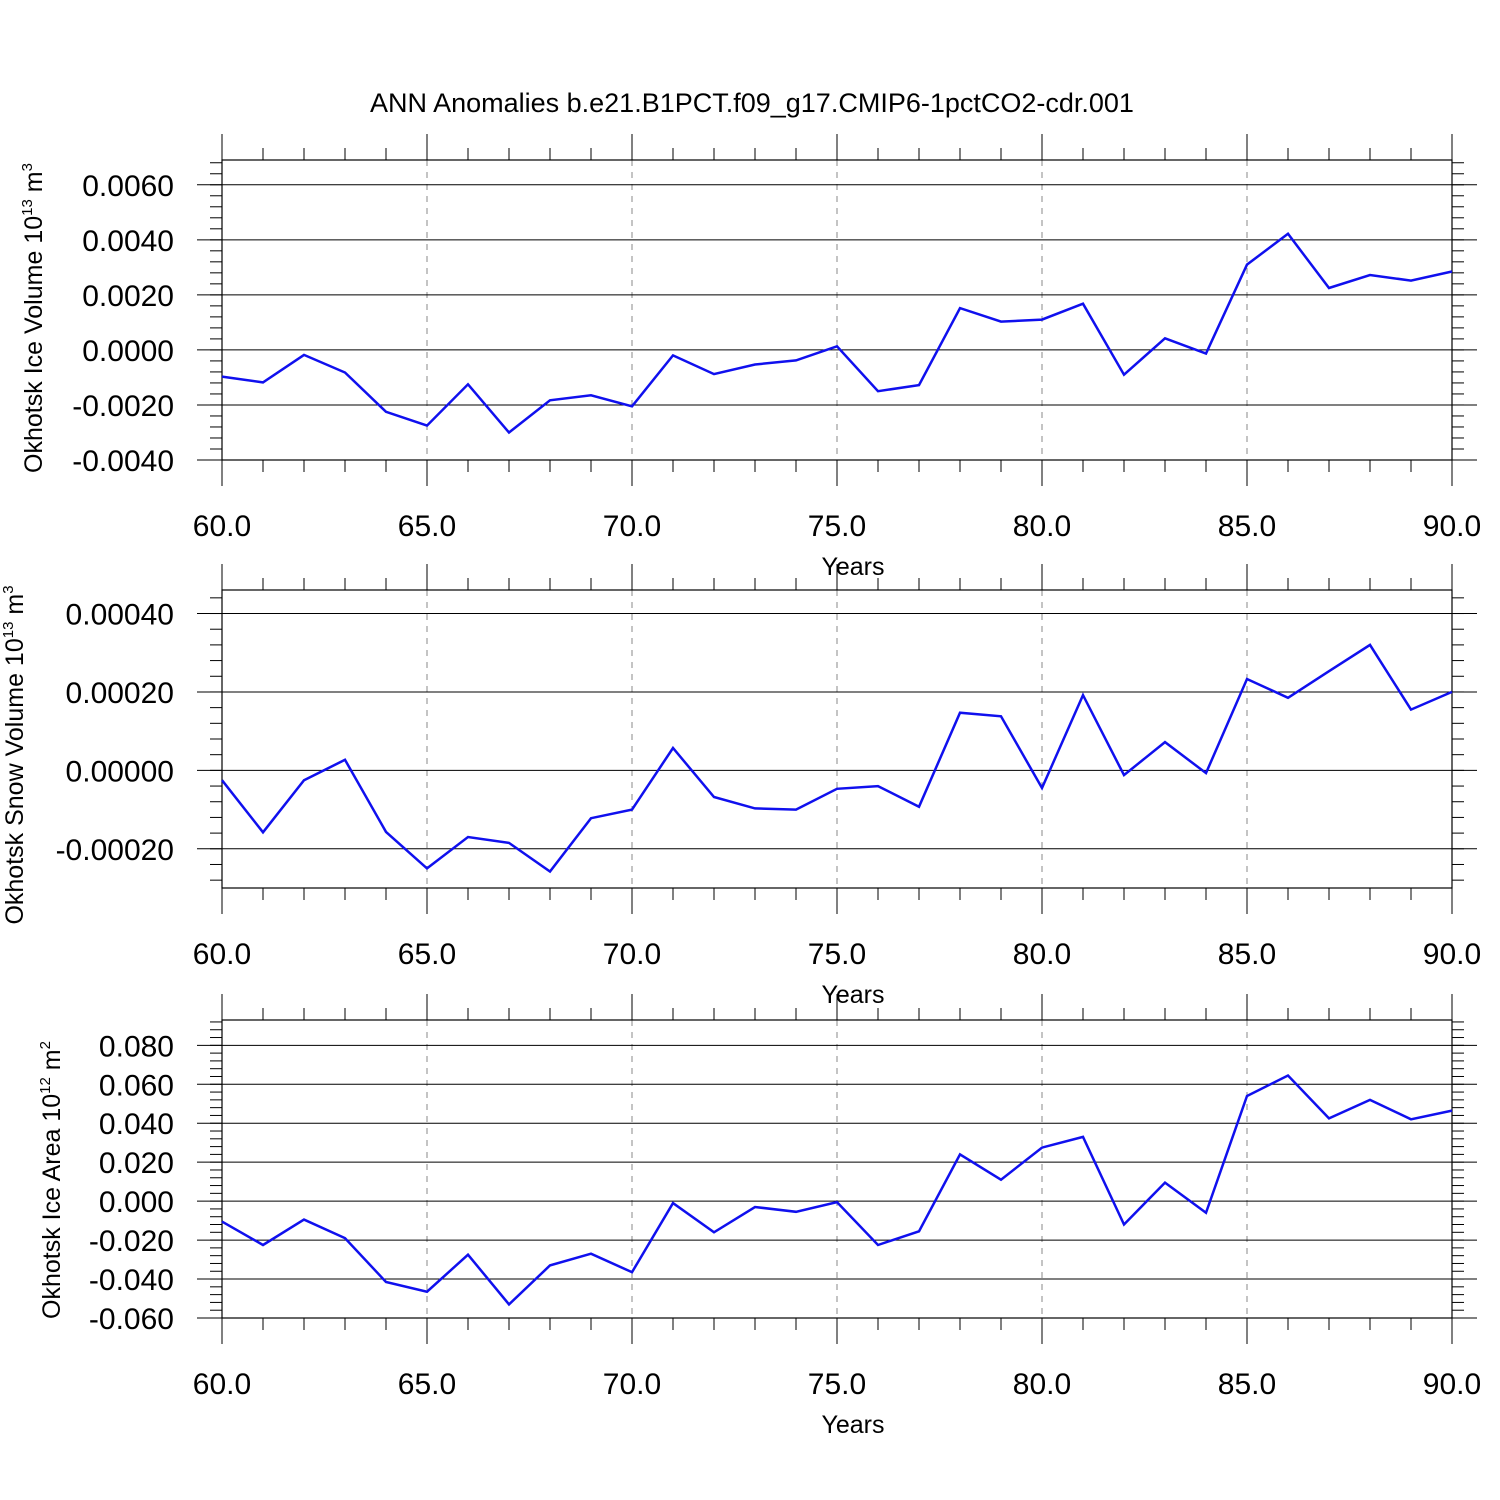 The height and width of the screenshot is (1500, 1500). I want to click on y-tick-label: 0.080, so click(136, 1046).